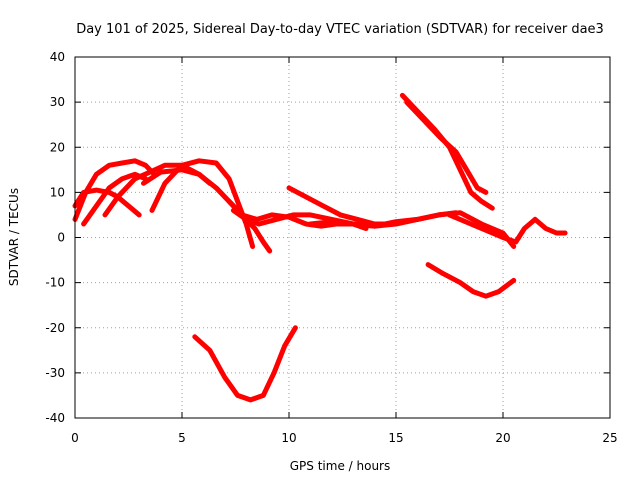 This screenshot has width=640, height=480. Describe the element at coordinates (502, 438) in the screenshot. I see `x-tick-label: 20` at that location.